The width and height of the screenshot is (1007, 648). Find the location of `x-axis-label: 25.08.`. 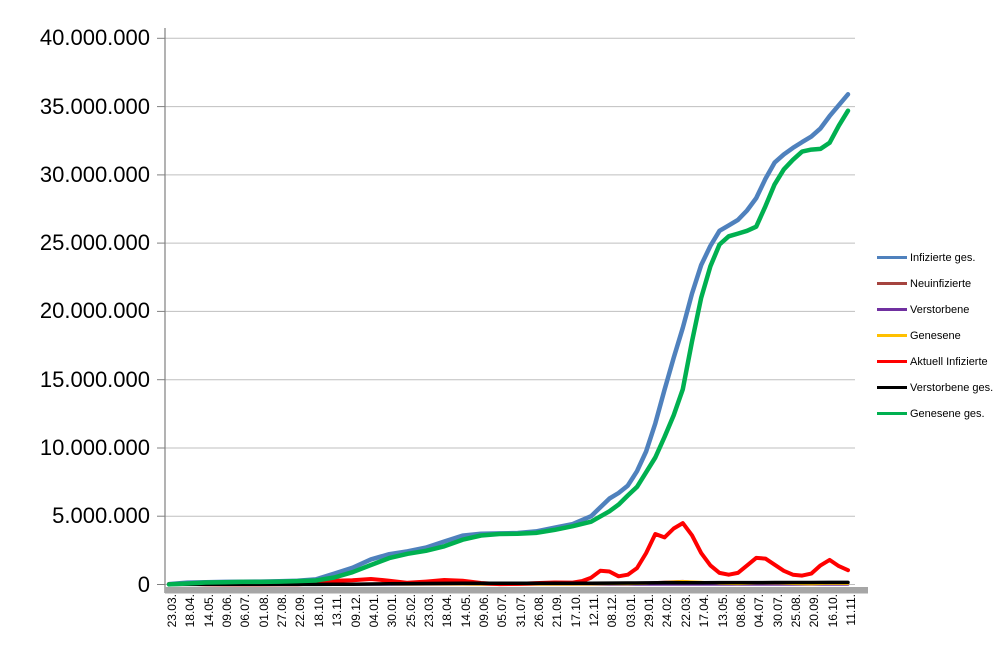

x-axis-label: 25.08. is located at coordinates (795, 611).